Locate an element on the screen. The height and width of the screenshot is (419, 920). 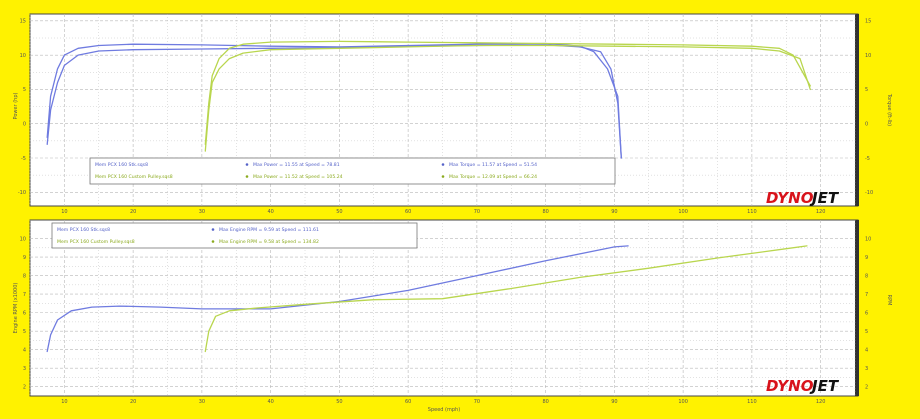
engine-rpm-ytick-right-label: 4 is located at coordinates (866, 350).